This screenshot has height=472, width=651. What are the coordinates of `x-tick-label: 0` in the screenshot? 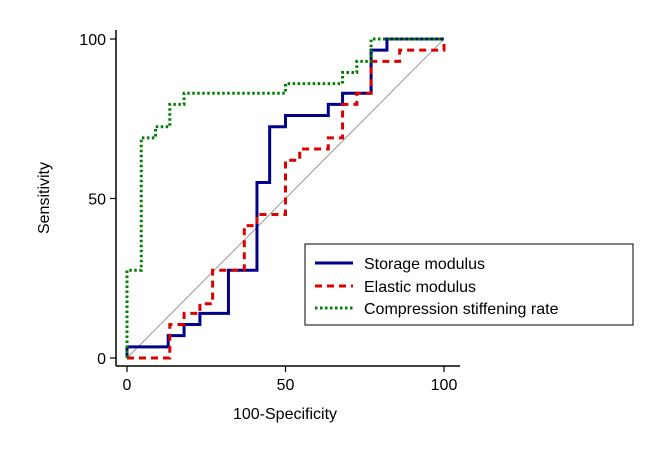 It's located at (127, 385).